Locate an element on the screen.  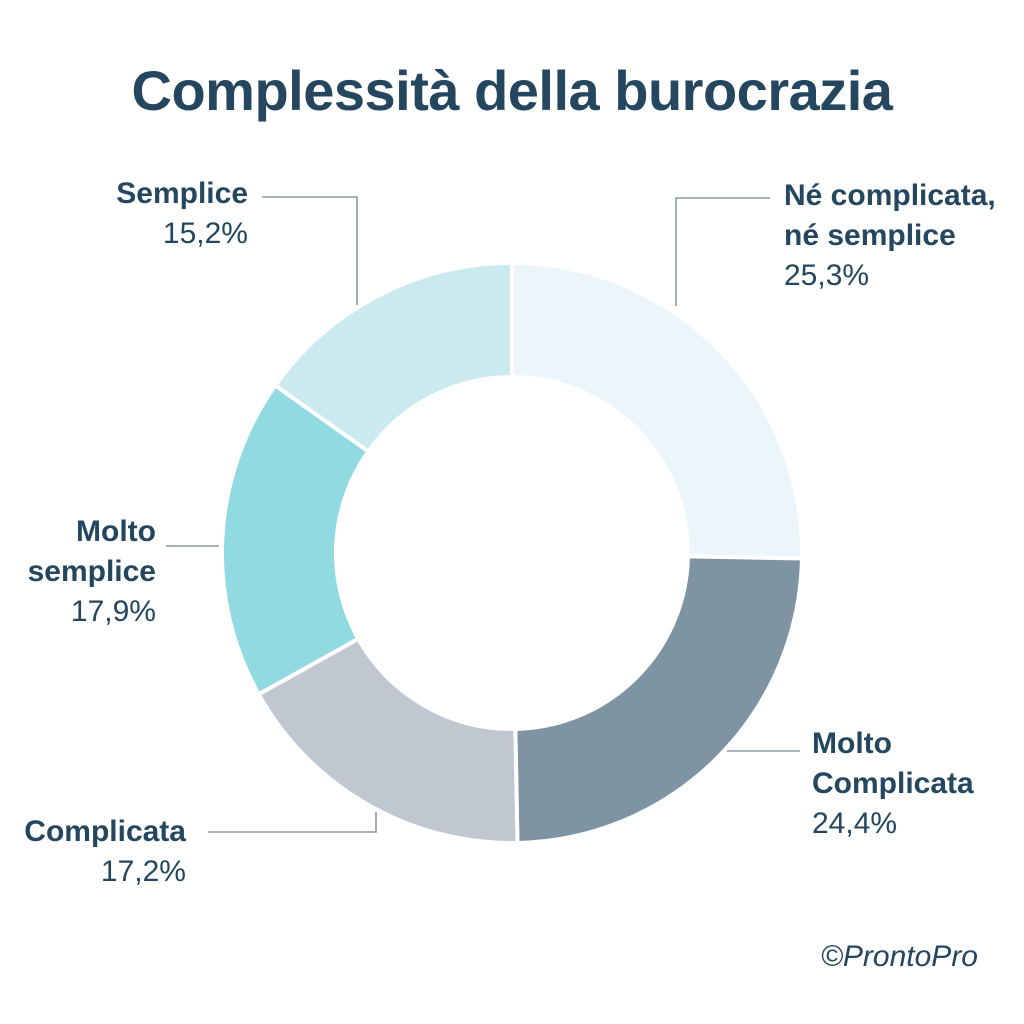
label-complicated-value: 17,2% is located at coordinates (143, 871).